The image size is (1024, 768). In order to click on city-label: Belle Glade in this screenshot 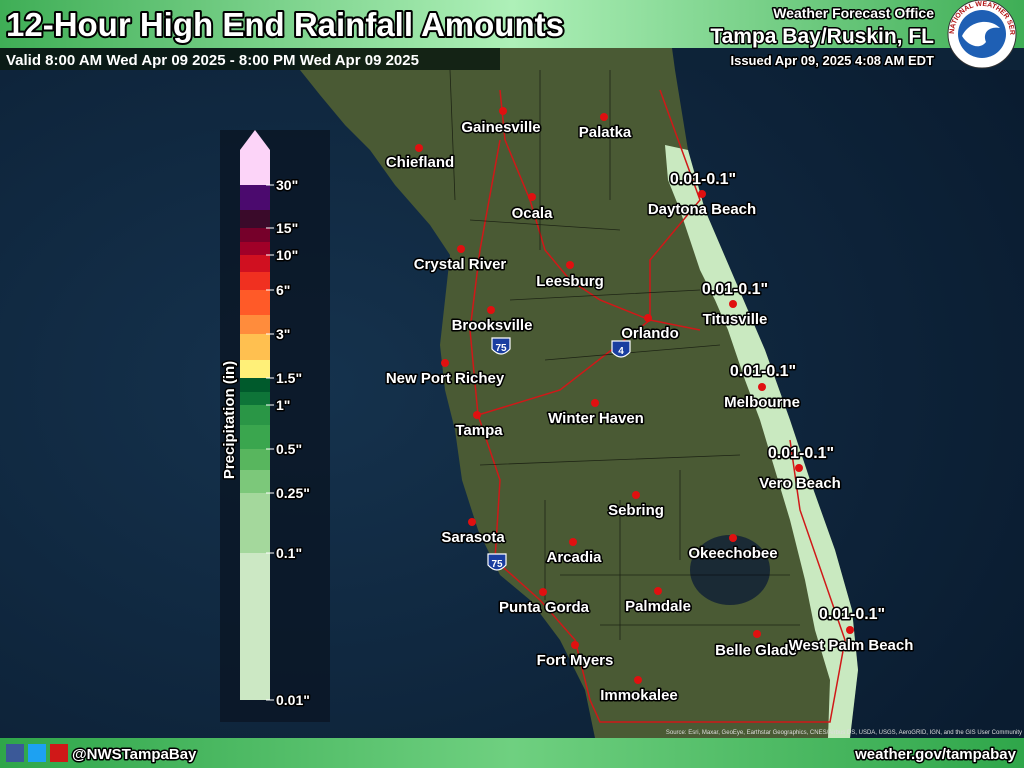, I will do `click(756, 650)`.